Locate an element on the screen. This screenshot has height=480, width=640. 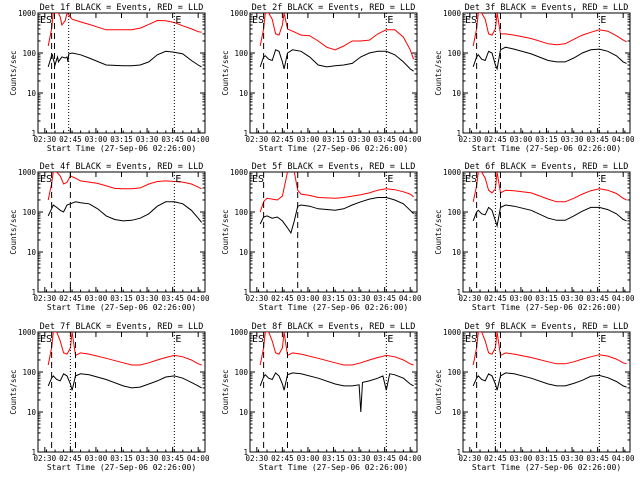
chart-title: Det 9f BLACK = Events, RED = LLD is located at coordinates (547, 327).